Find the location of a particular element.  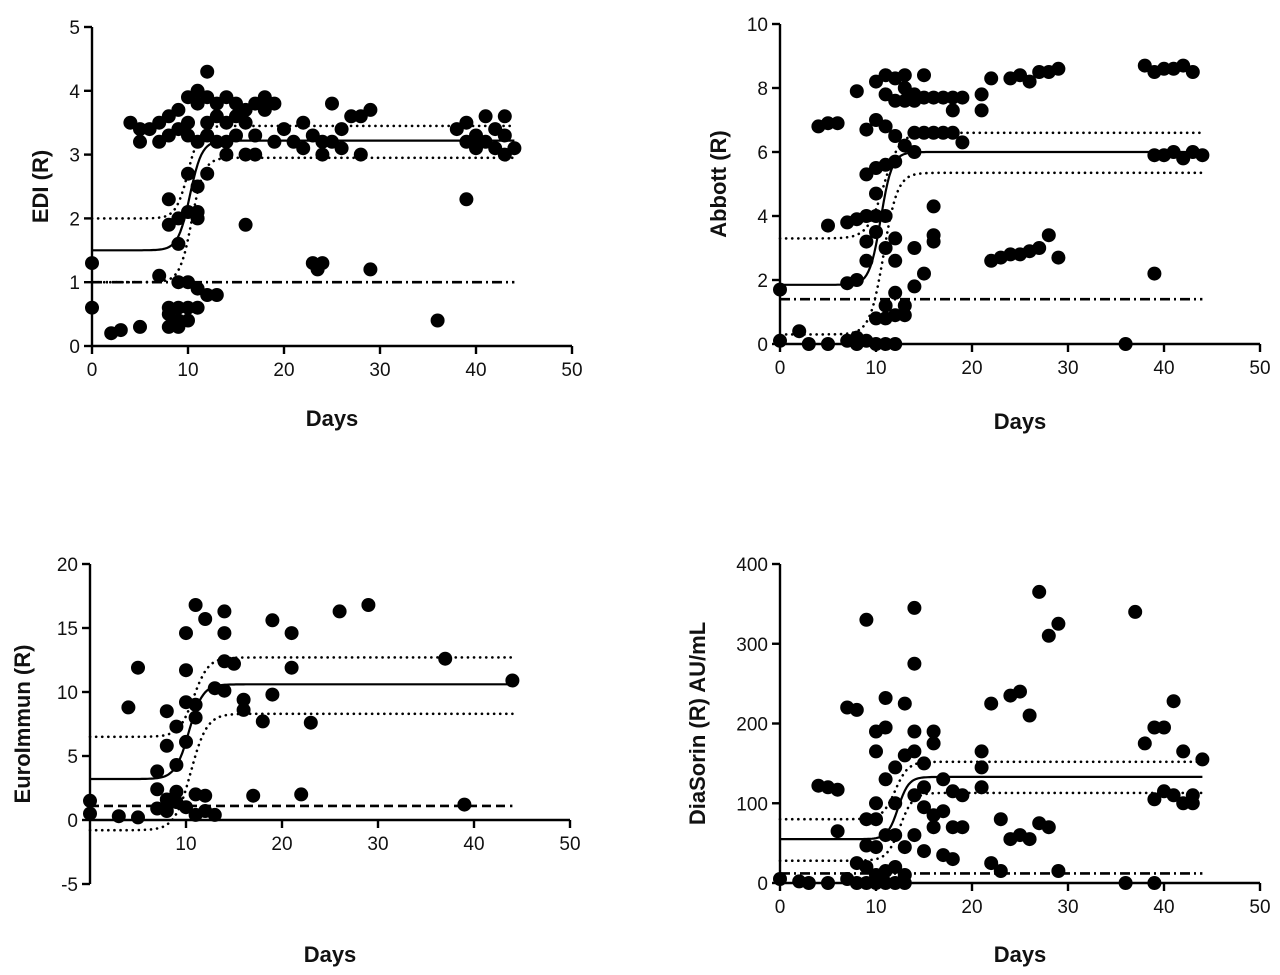

x-tick-label: 40 is located at coordinates (473, 844).